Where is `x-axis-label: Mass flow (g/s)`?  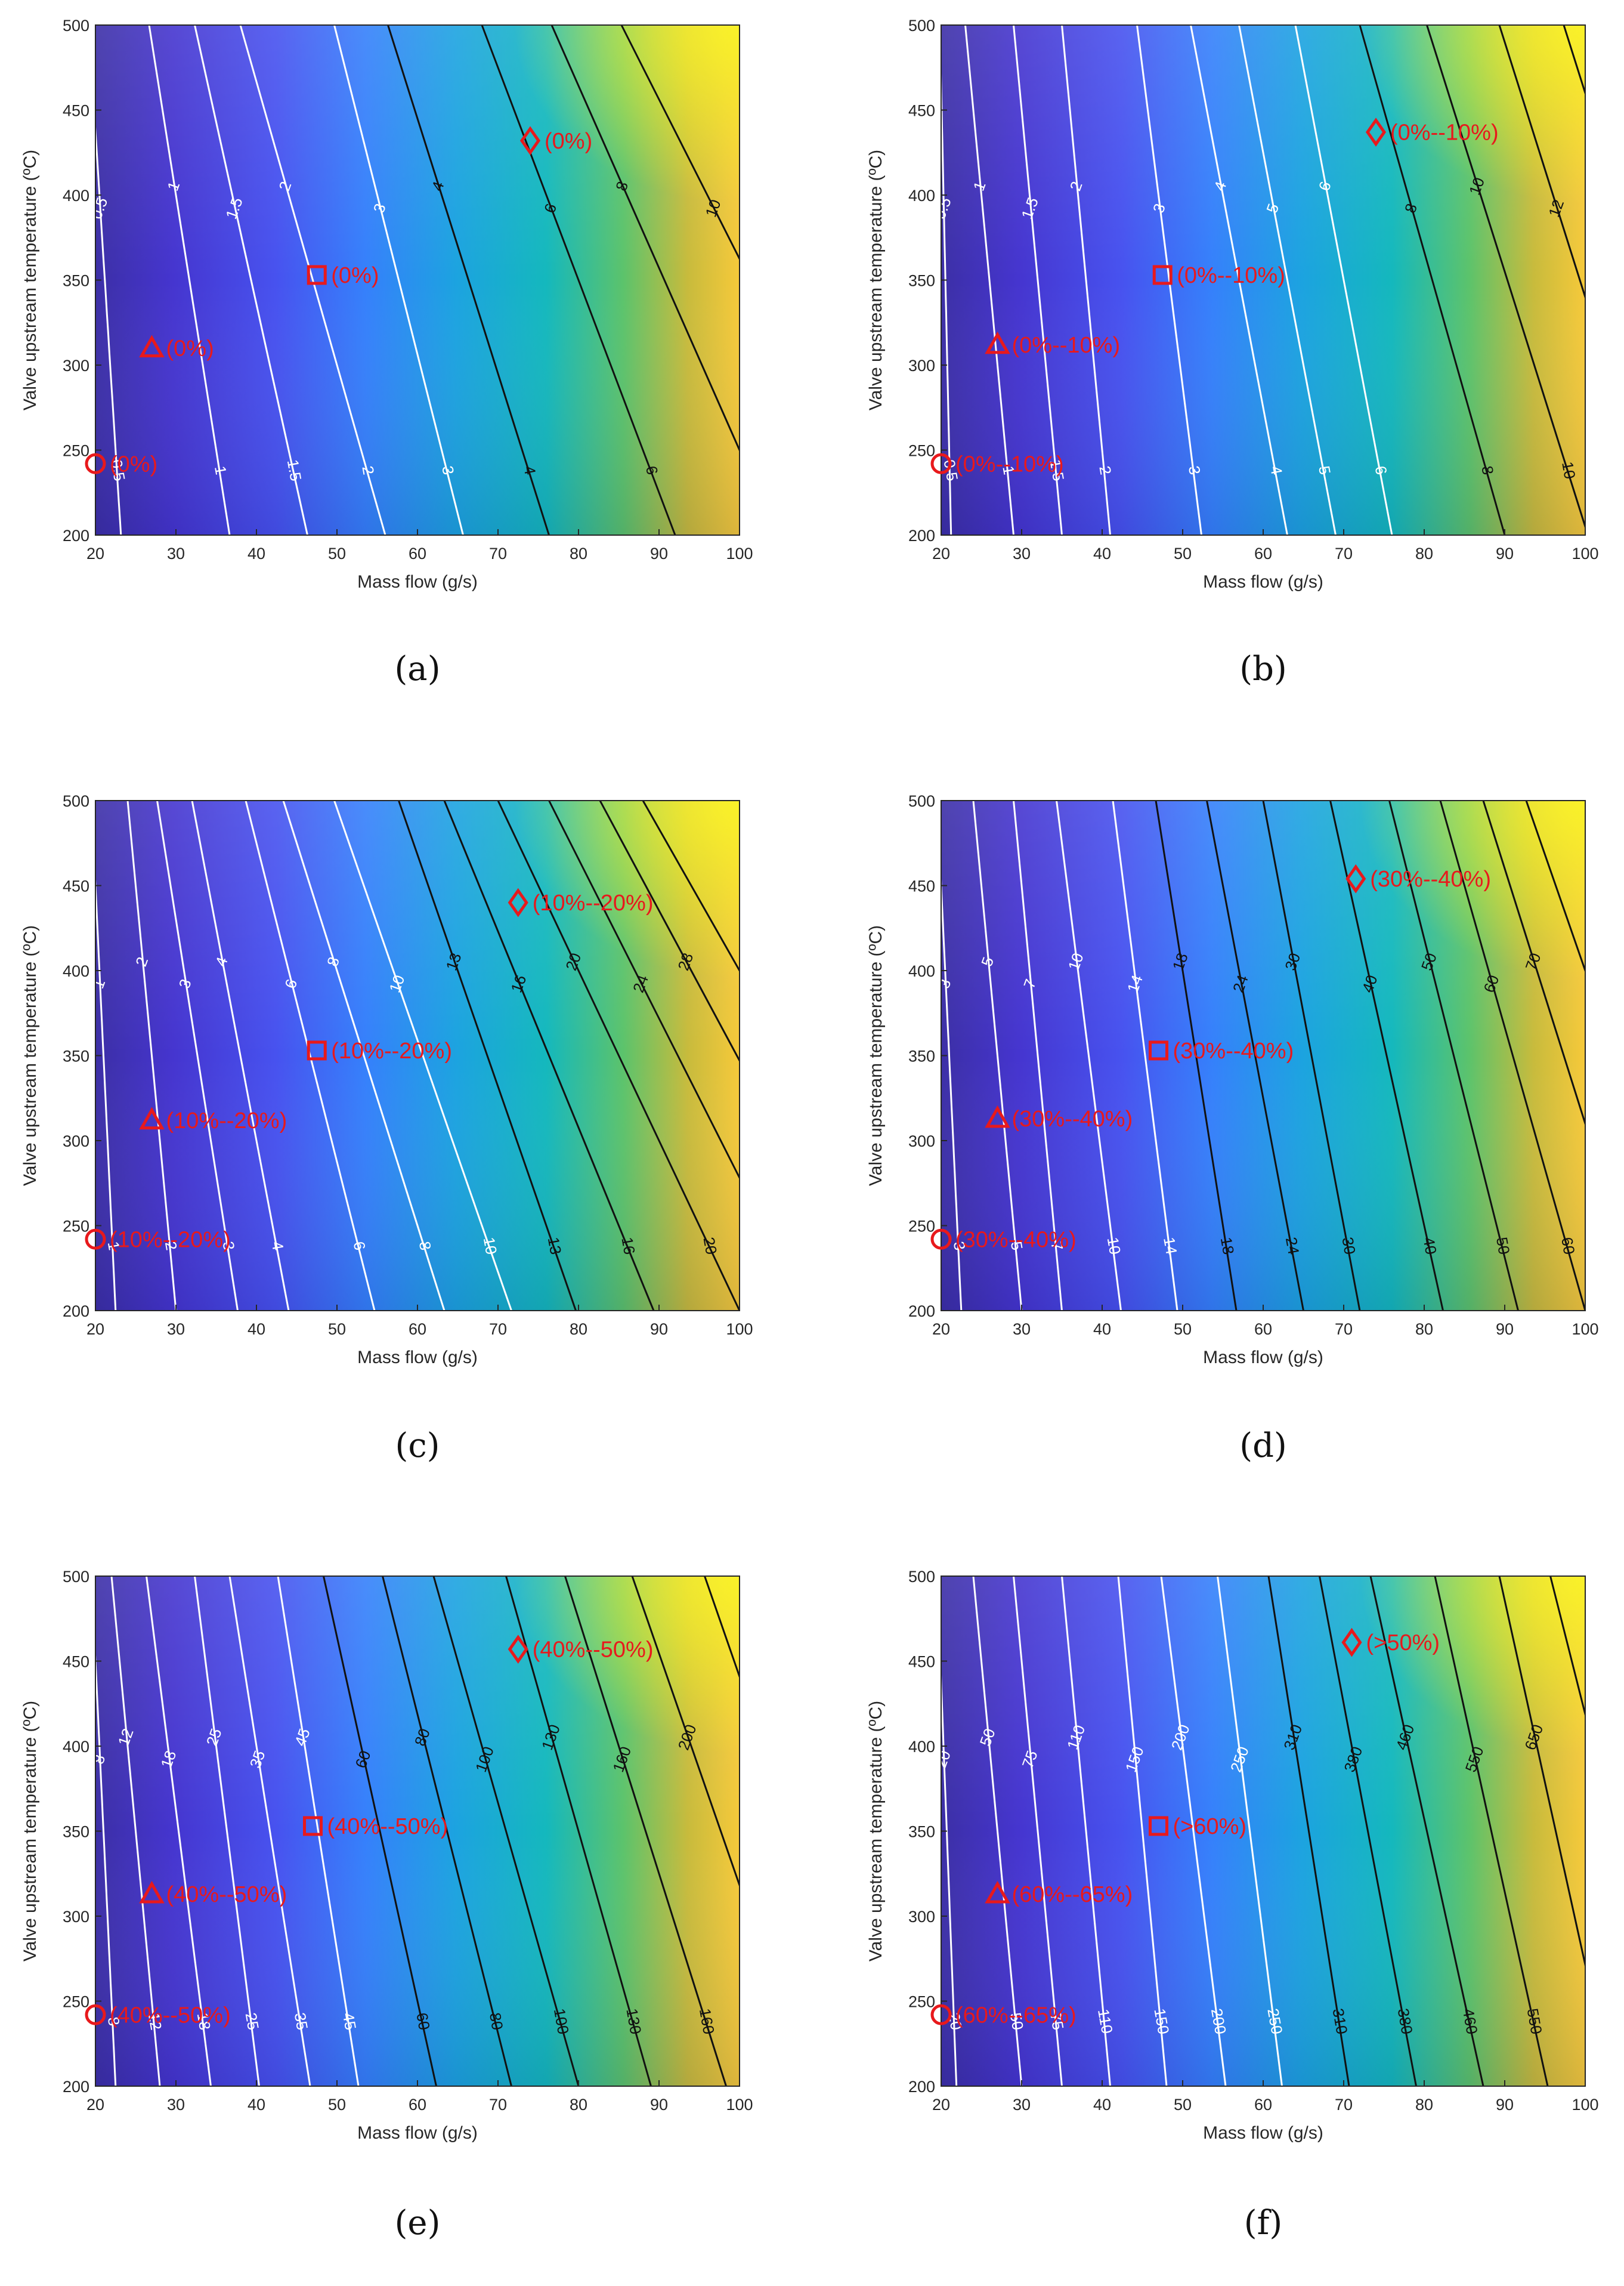 x-axis-label: Mass flow (g/s) is located at coordinates (1263, 582).